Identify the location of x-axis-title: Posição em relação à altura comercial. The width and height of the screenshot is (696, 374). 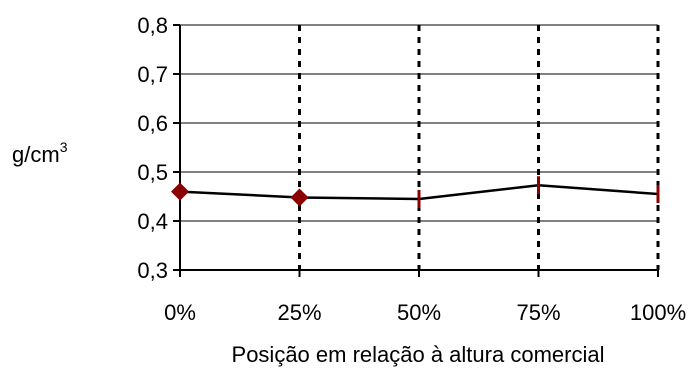
(418, 354).